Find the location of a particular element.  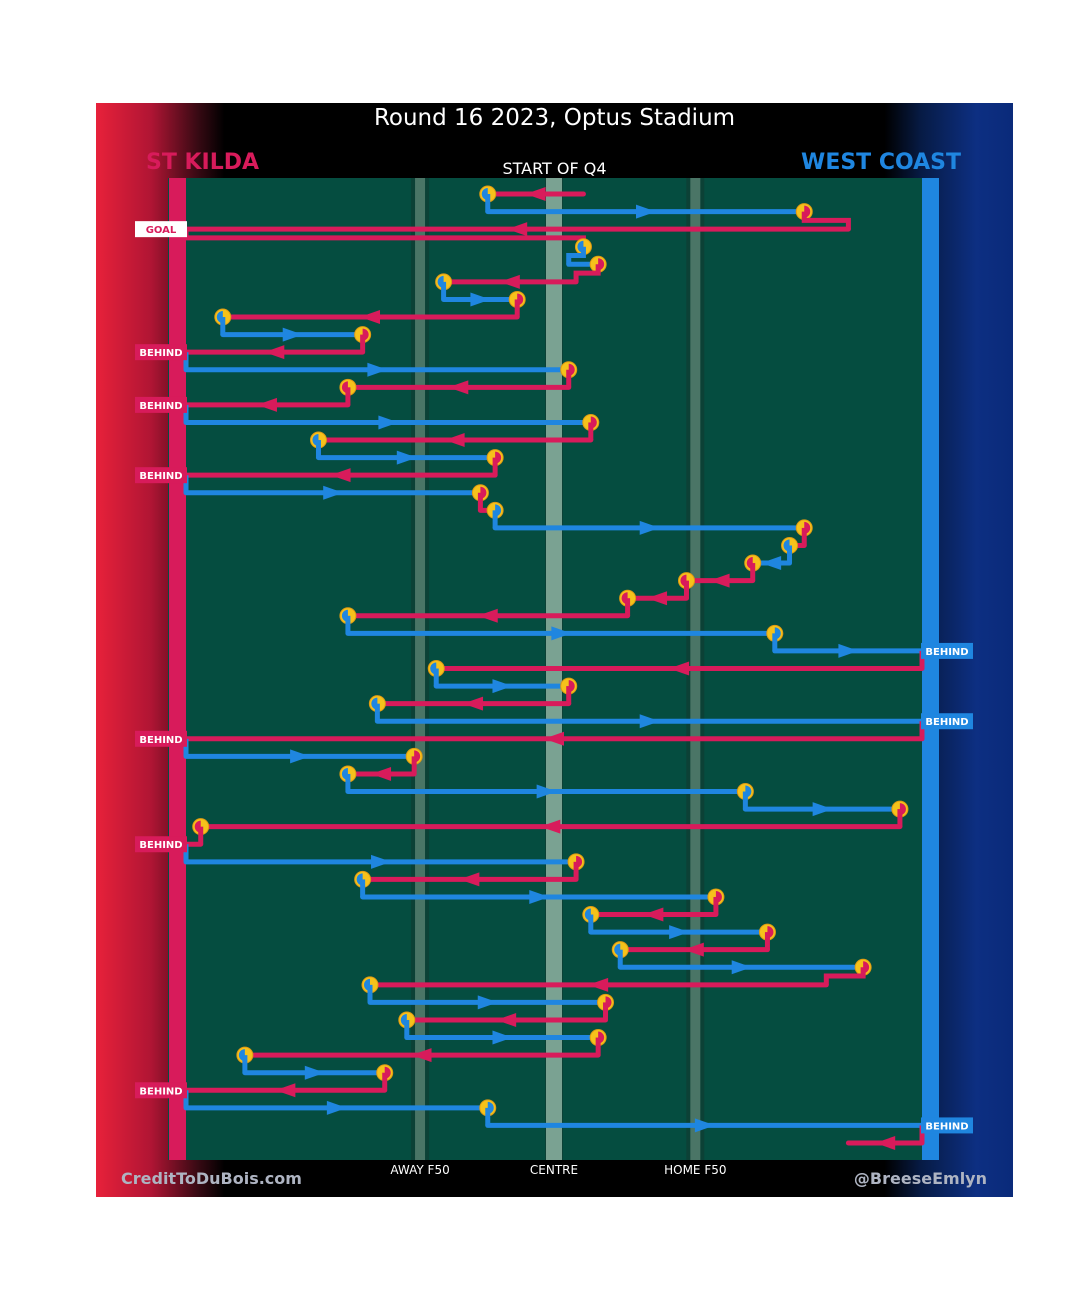

credit-right: @BreeseEmlyn is located at coordinates (920, 1178).